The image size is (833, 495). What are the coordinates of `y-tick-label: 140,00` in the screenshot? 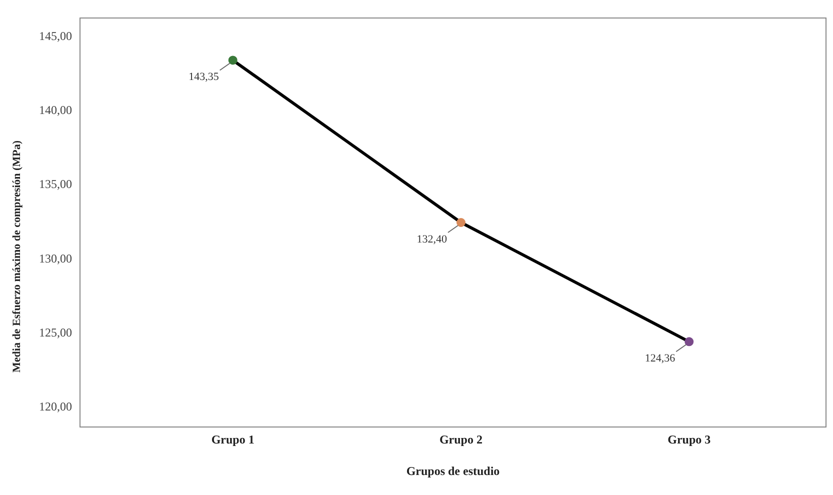 It's located at (55, 110).